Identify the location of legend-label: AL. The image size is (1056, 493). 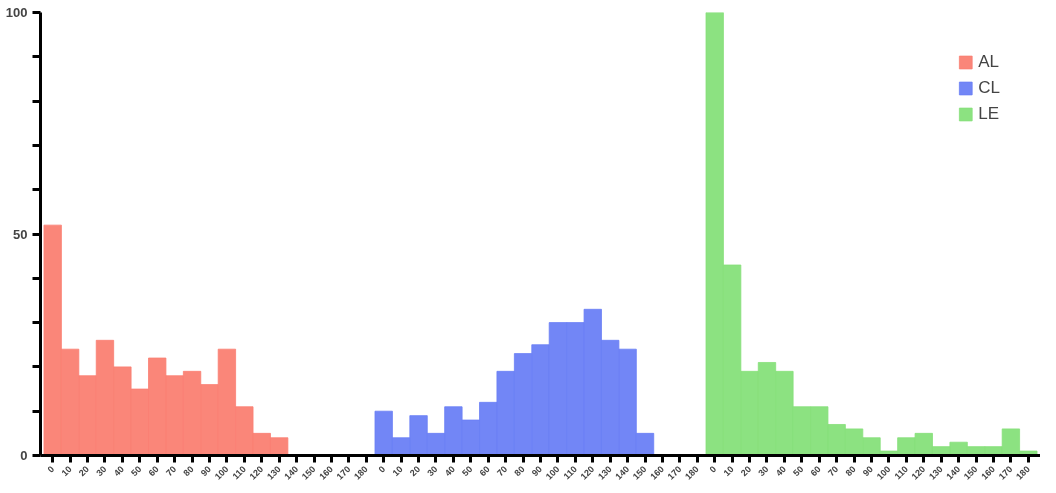
(989, 62).